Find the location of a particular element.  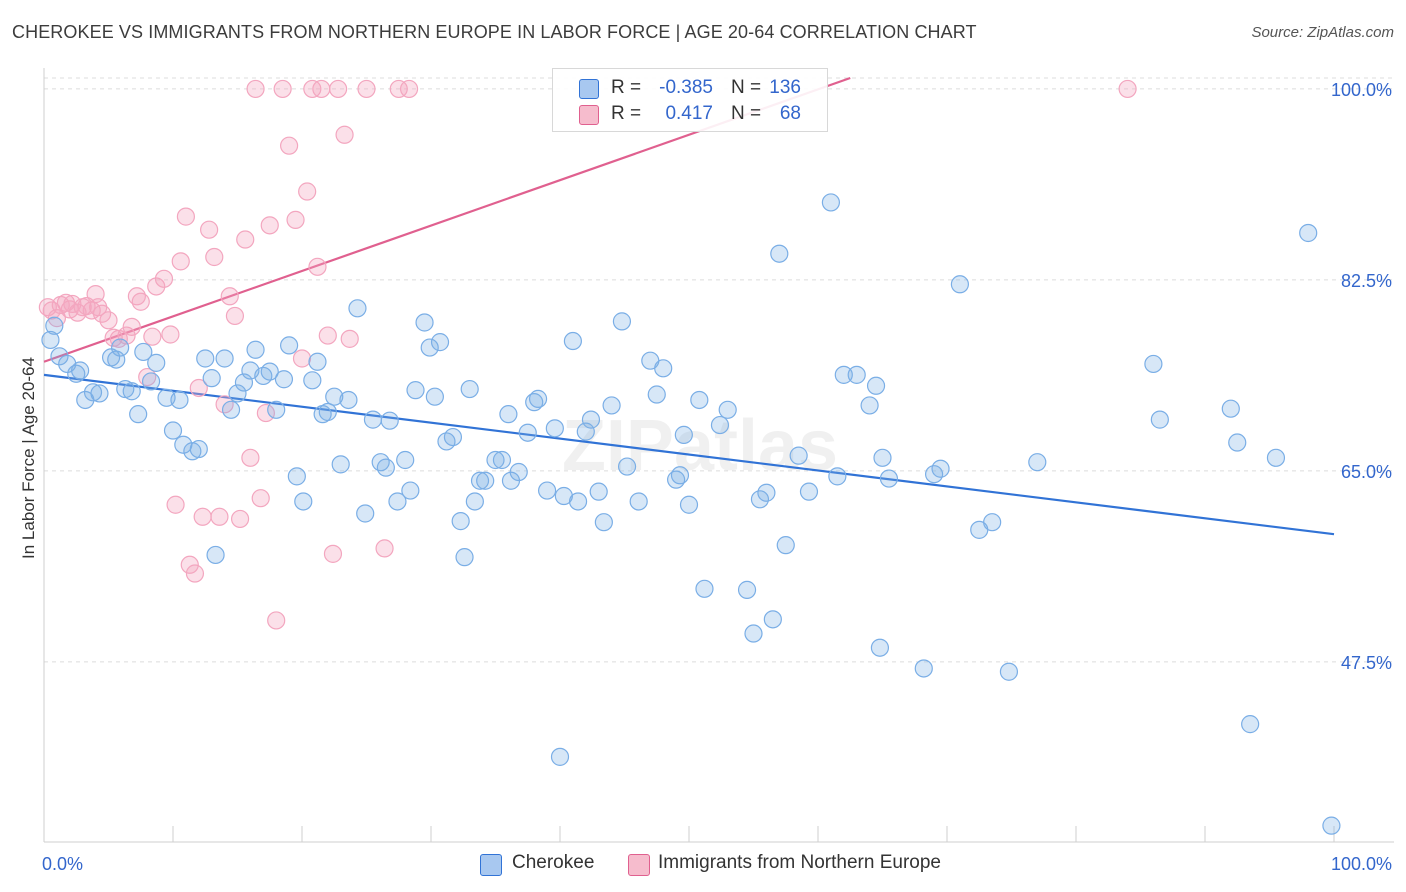

legend-swatch-cherokee is located at coordinates (589, 89).